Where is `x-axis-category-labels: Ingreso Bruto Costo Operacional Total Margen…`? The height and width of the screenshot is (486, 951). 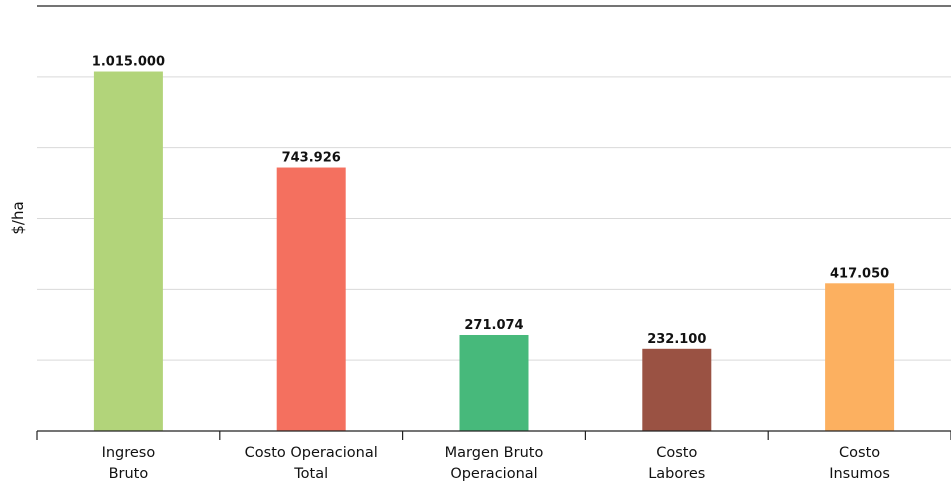
x-axis-category-labels: Ingreso Bruto Costo Operacional Total Margen… is located at coordinates (496, 463).